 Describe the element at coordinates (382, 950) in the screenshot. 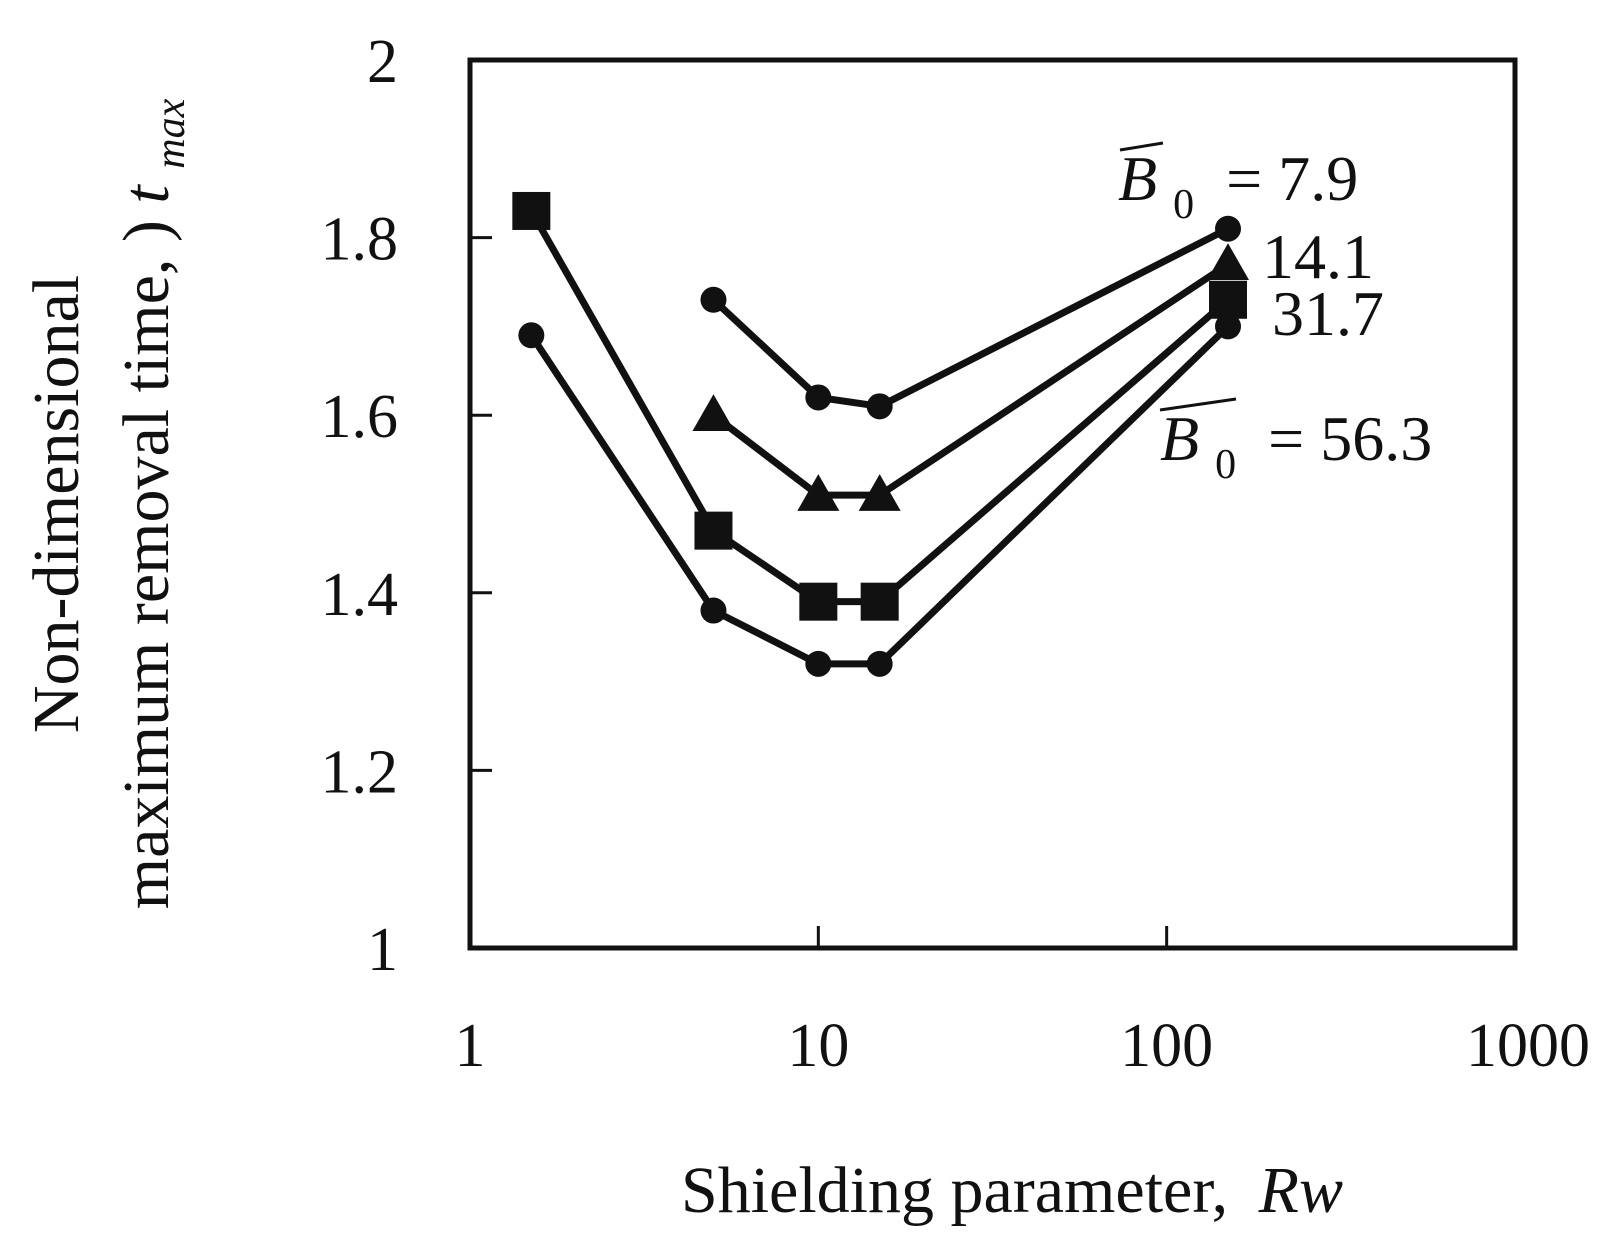

I see `y-tick-label: 1` at that location.